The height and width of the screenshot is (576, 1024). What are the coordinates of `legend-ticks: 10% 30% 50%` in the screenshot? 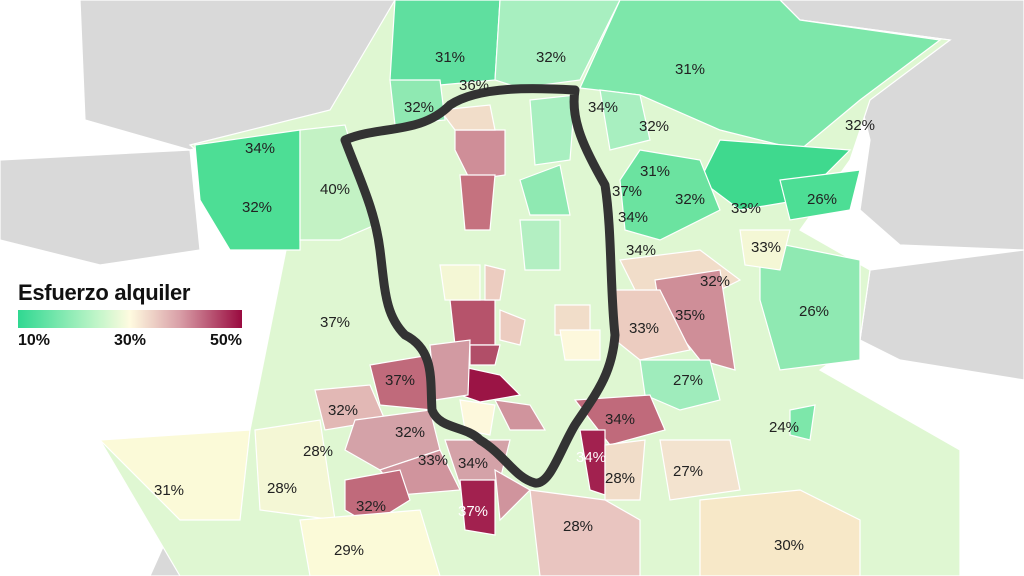 It's located at (130, 341).